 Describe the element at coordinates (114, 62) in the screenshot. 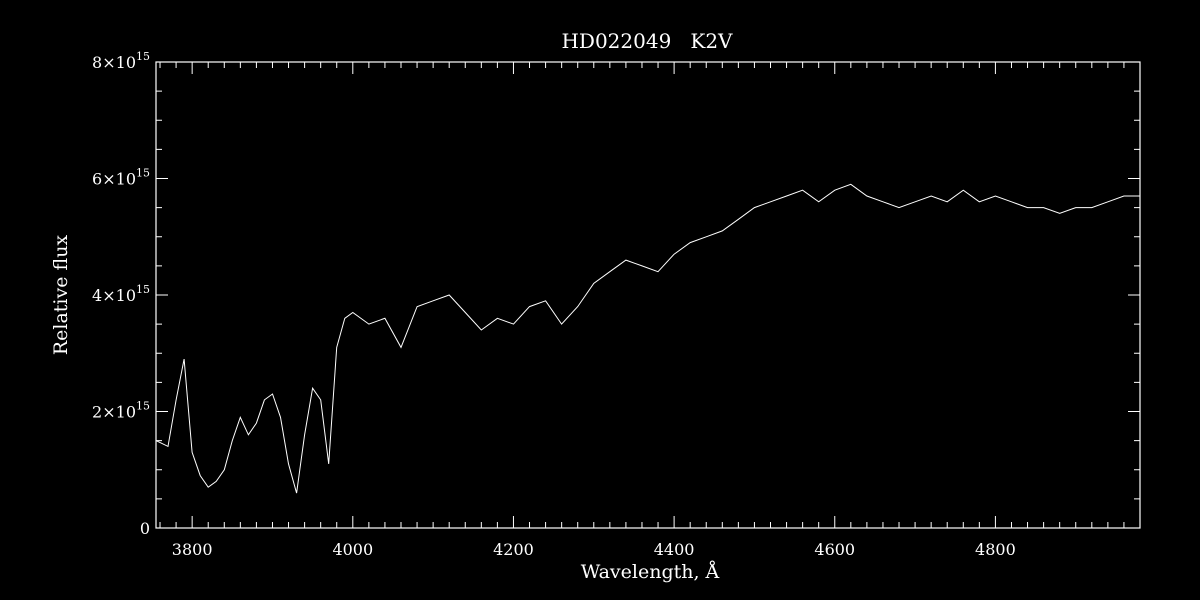

I see `y-tick-mantissa: 8×10` at that location.